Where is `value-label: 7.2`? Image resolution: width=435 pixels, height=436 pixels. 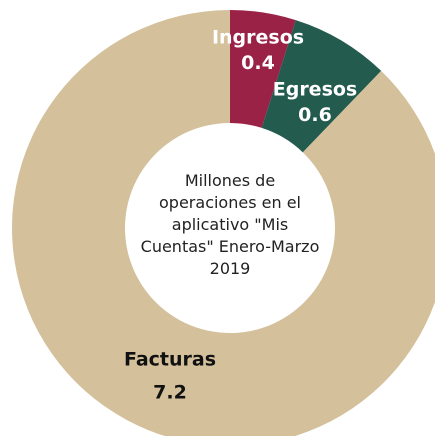 value-label: 7.2 is located at coordinates (170, 393).